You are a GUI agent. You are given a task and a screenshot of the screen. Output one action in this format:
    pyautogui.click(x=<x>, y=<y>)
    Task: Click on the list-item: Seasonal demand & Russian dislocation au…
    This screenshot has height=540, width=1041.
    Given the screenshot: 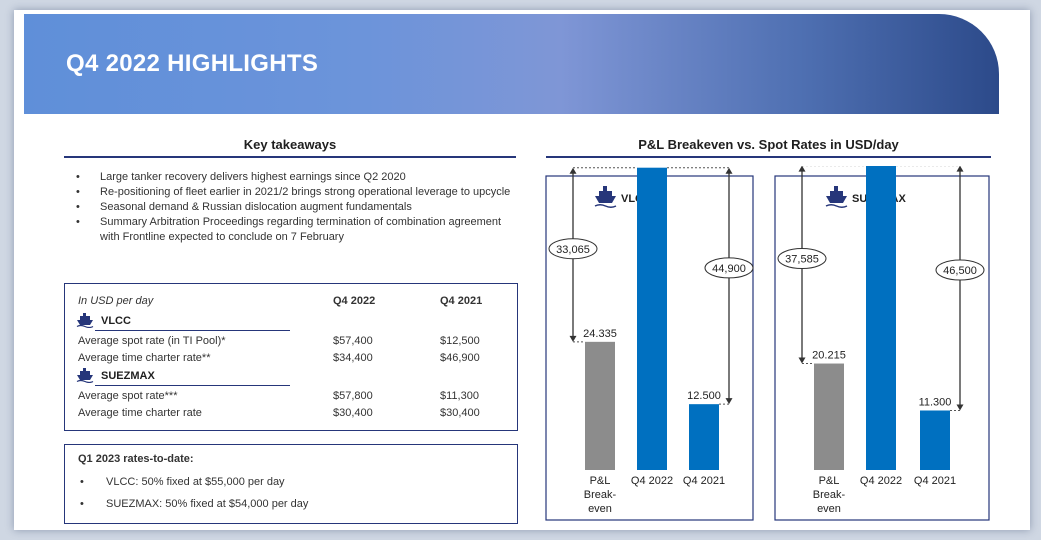 What is the action you would take?
    pyautogui.click(x=294, y=207)
    